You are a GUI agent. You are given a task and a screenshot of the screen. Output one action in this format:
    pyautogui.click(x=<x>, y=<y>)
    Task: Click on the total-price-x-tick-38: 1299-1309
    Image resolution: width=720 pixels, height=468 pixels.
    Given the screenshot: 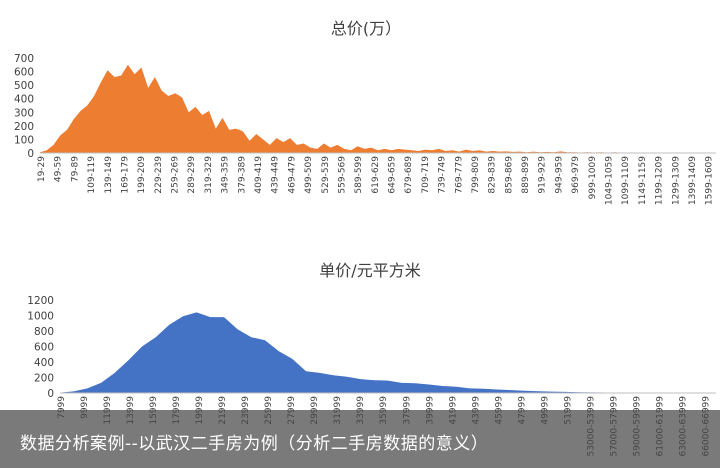 What is the action you would take?
    pyautogui.click(x=676, y=180)
    